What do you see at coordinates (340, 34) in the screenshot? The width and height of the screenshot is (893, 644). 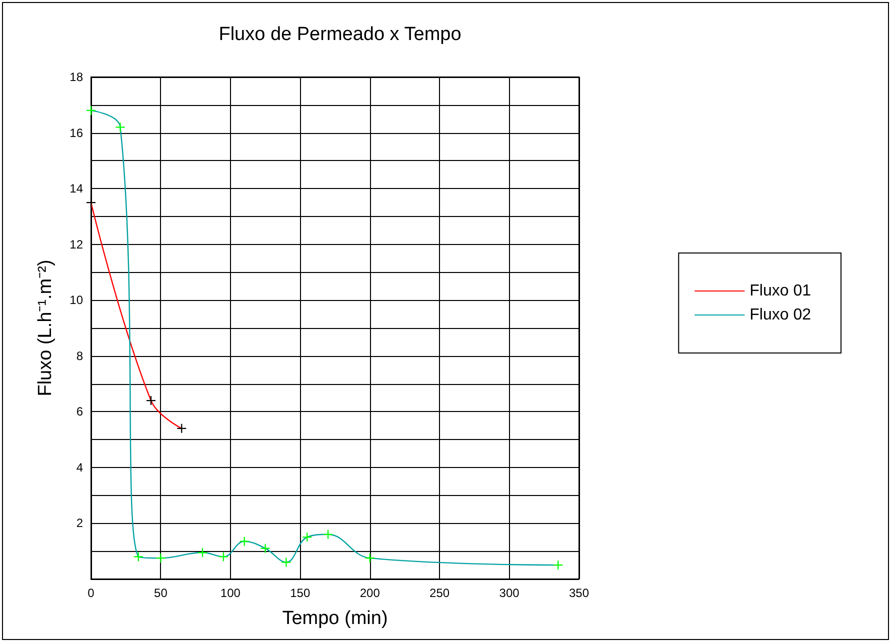 I see `chart-title: Fluxo de Permeado x Tempo` at bounding box center [340, 34].